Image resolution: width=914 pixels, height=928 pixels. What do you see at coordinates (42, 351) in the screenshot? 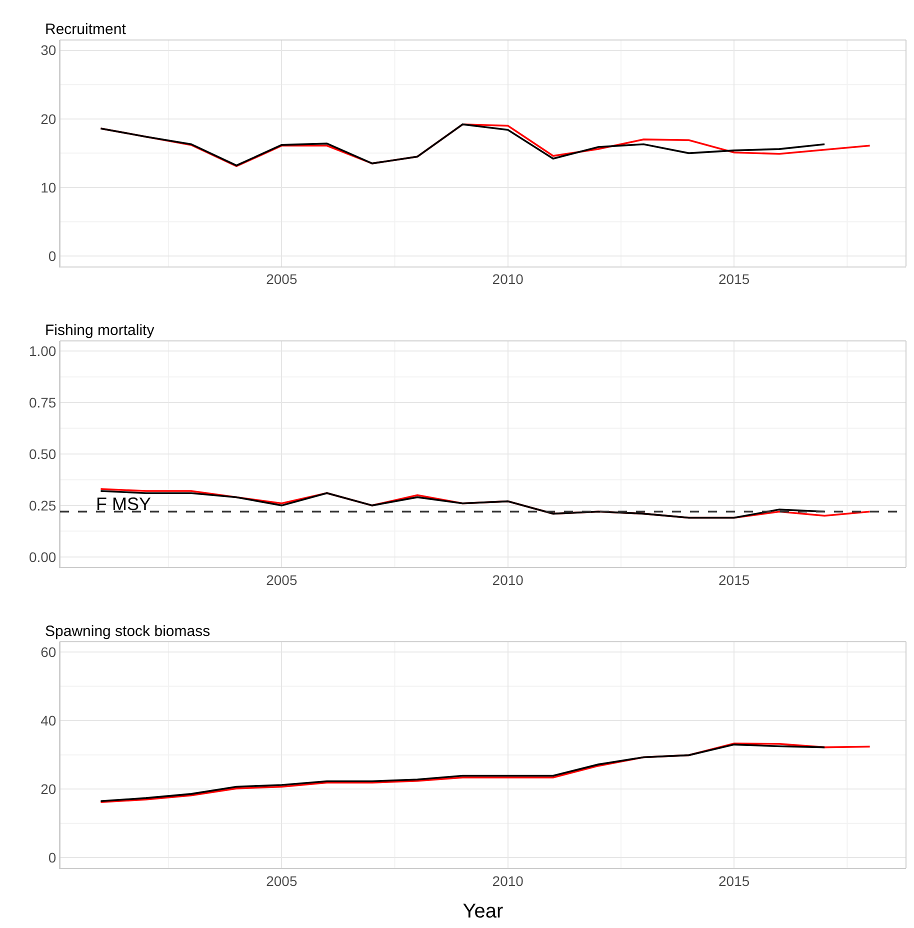
I see `y-tick-label: 1.00` at bounding box center [42, 351].